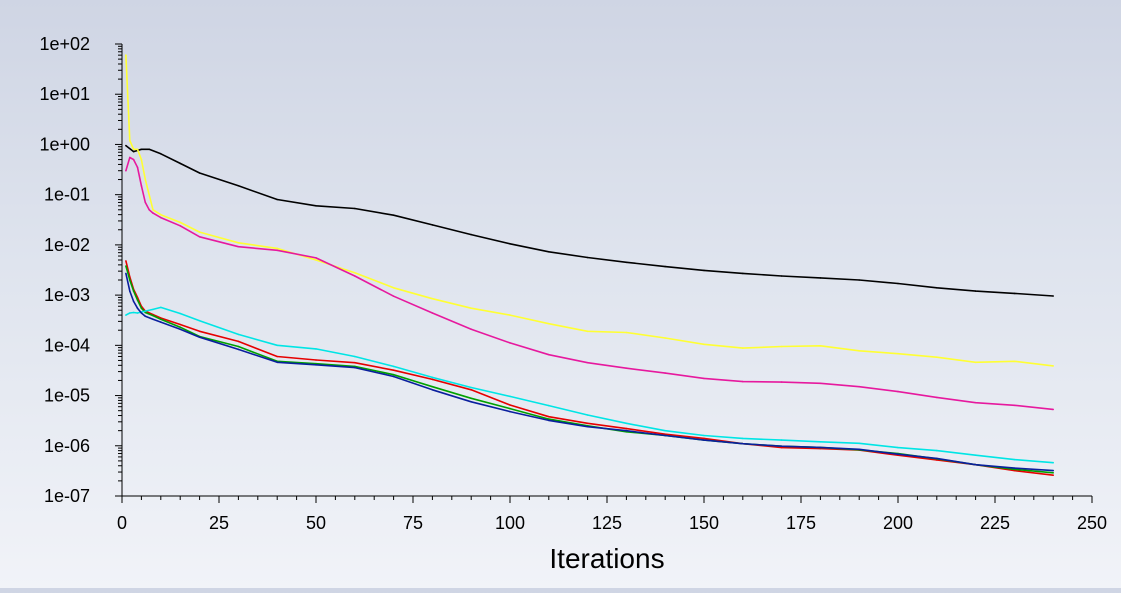  I want to click on x-axis-label: Iterations, so click(606, 558).